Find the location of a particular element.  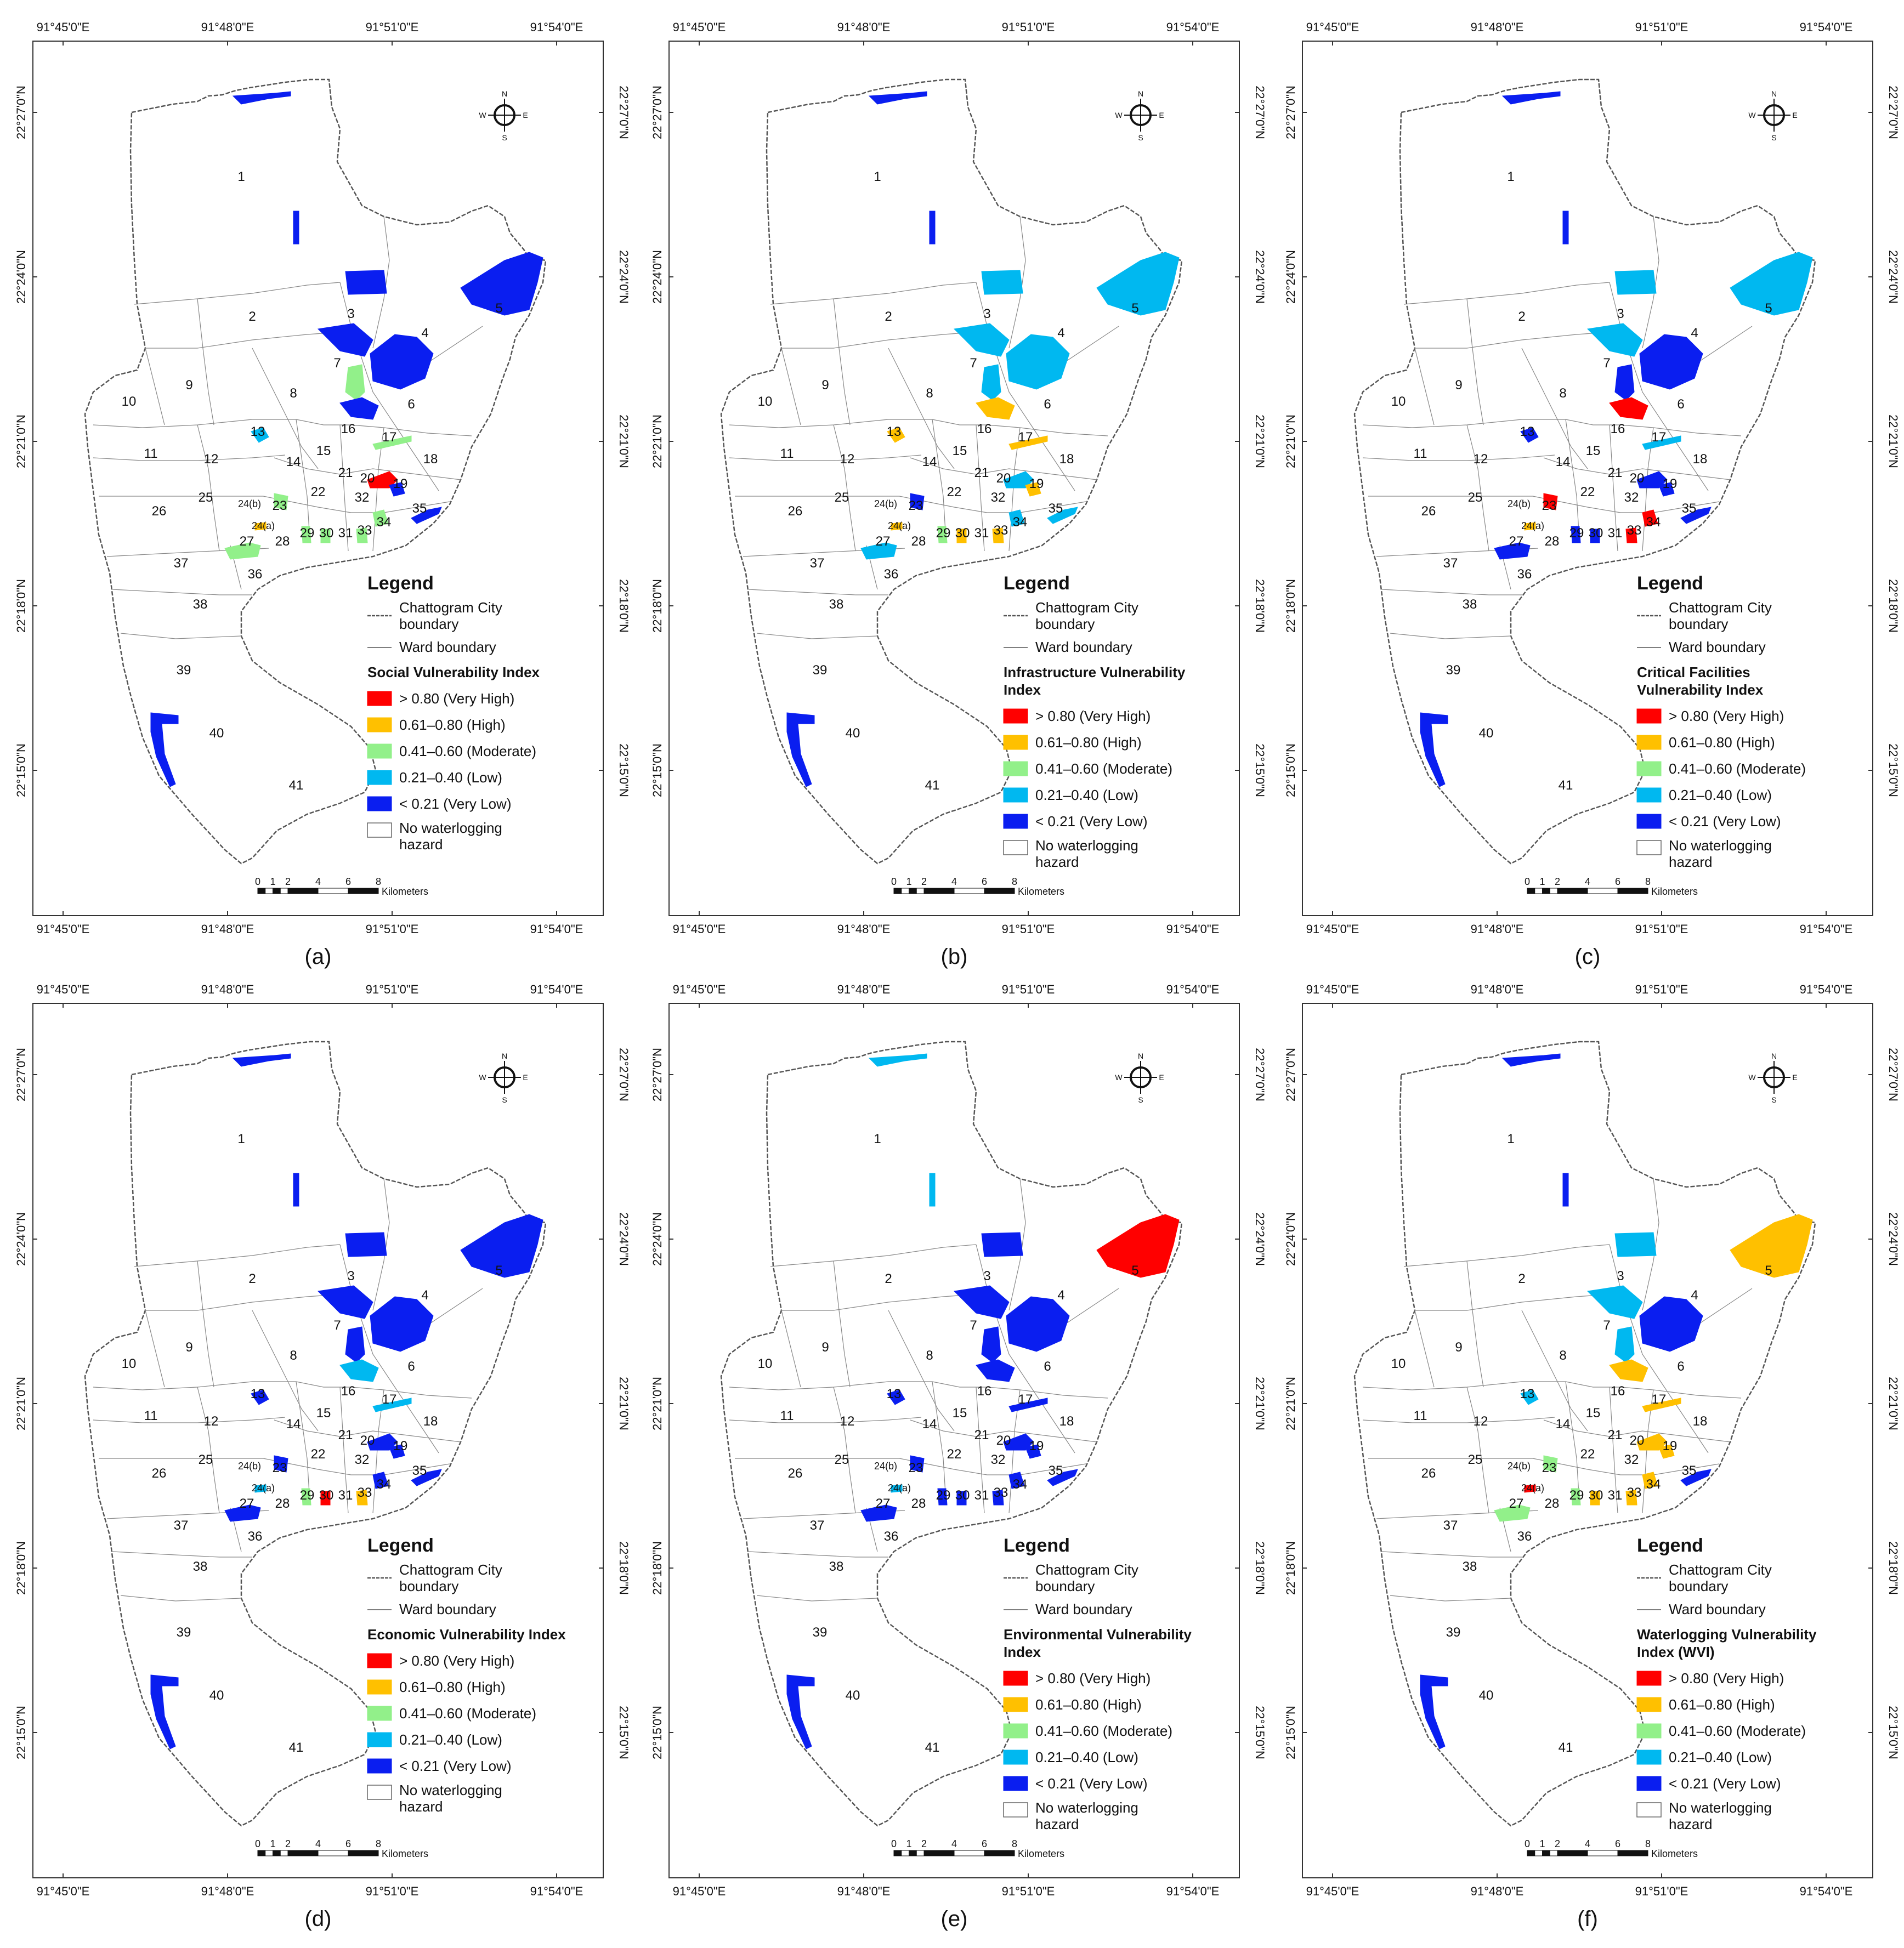

latitude-label-right: 22°15'0"N is located at coordinates (1893, 770).